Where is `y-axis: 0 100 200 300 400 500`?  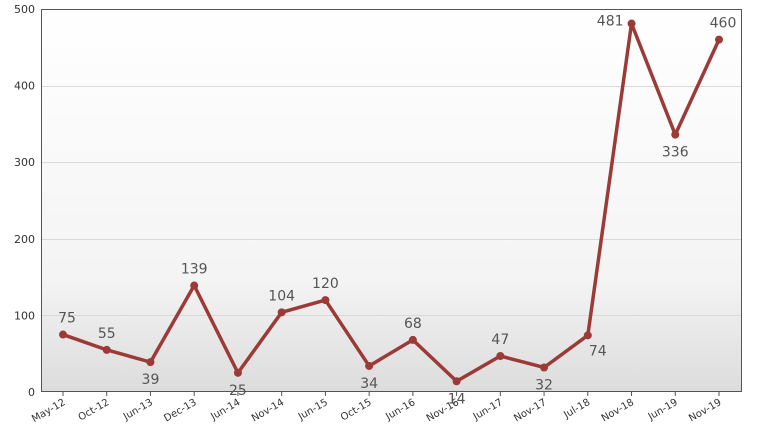 y-axis: 0 100 200 300 400 500 is located at coordinates (24, 201).